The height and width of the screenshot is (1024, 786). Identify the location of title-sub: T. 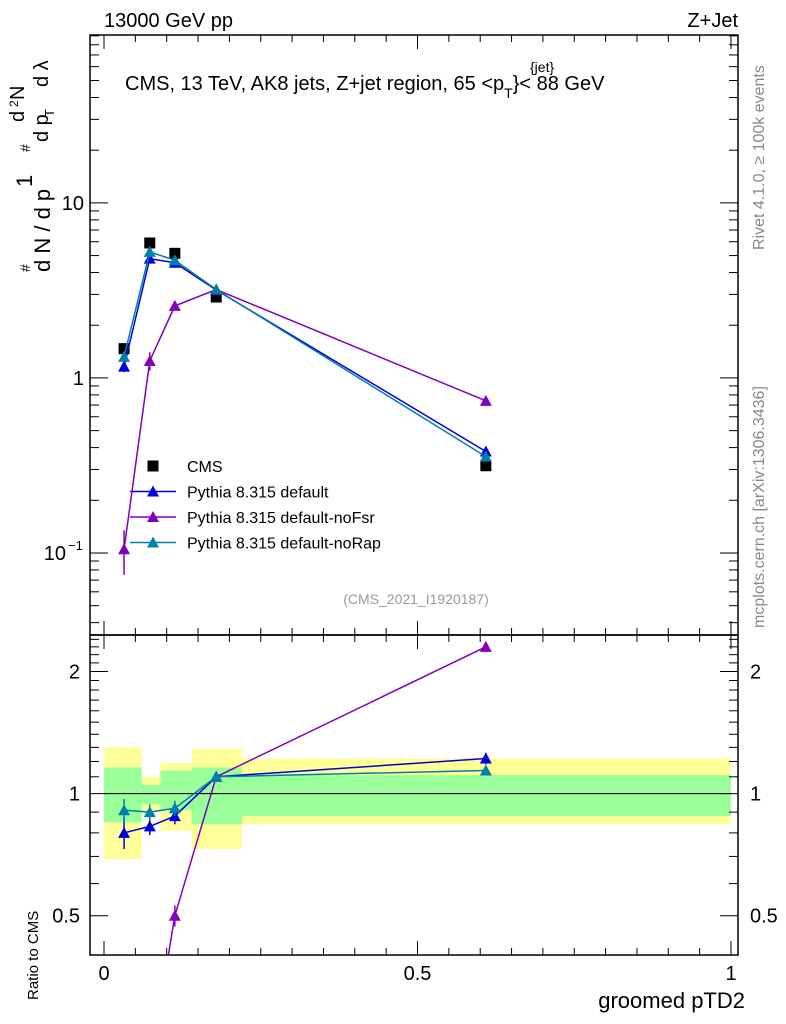
(508, 93).